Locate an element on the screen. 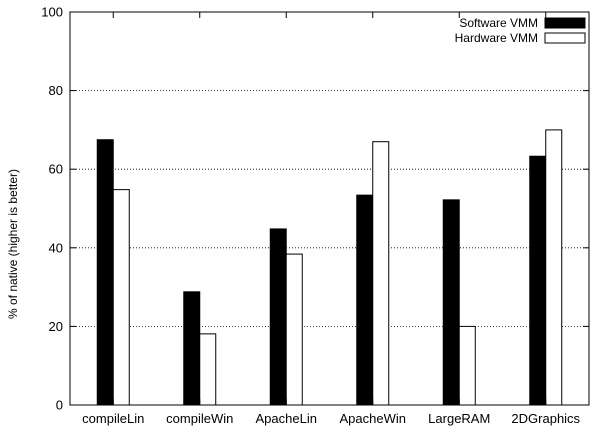  y-tick-label-100: 100 is located at coordinates (52, 12).